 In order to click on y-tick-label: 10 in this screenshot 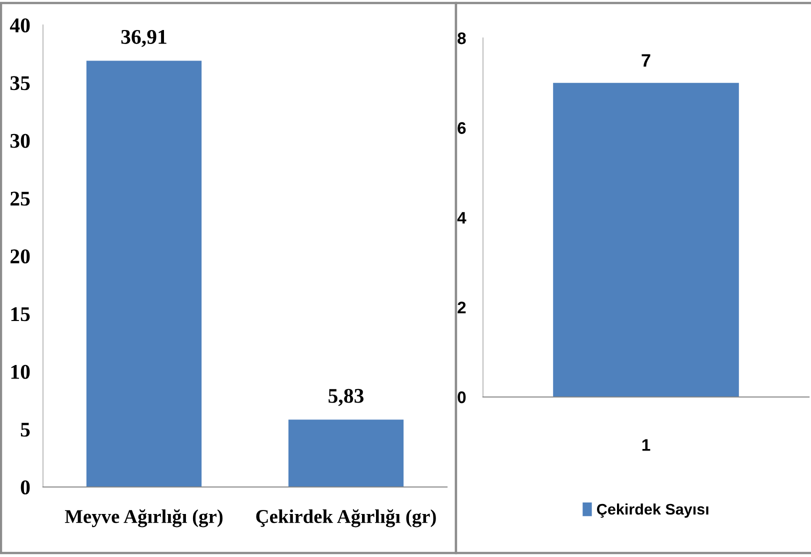, I will do `click(20, 371)`.